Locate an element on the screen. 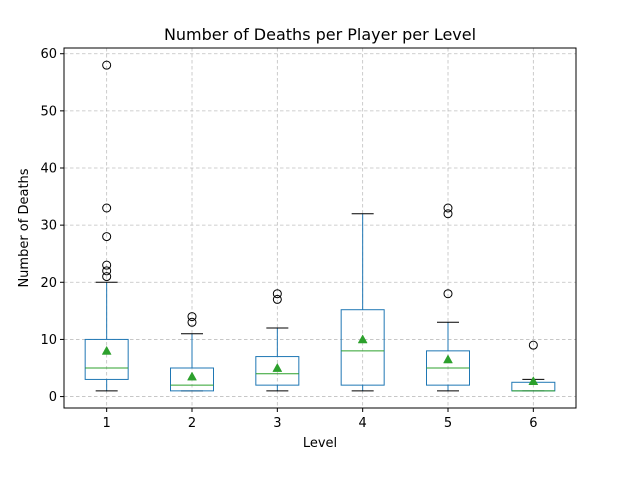 The image size is (640, 480). y-tick-label: 10 is located at coordinates (48, 340).